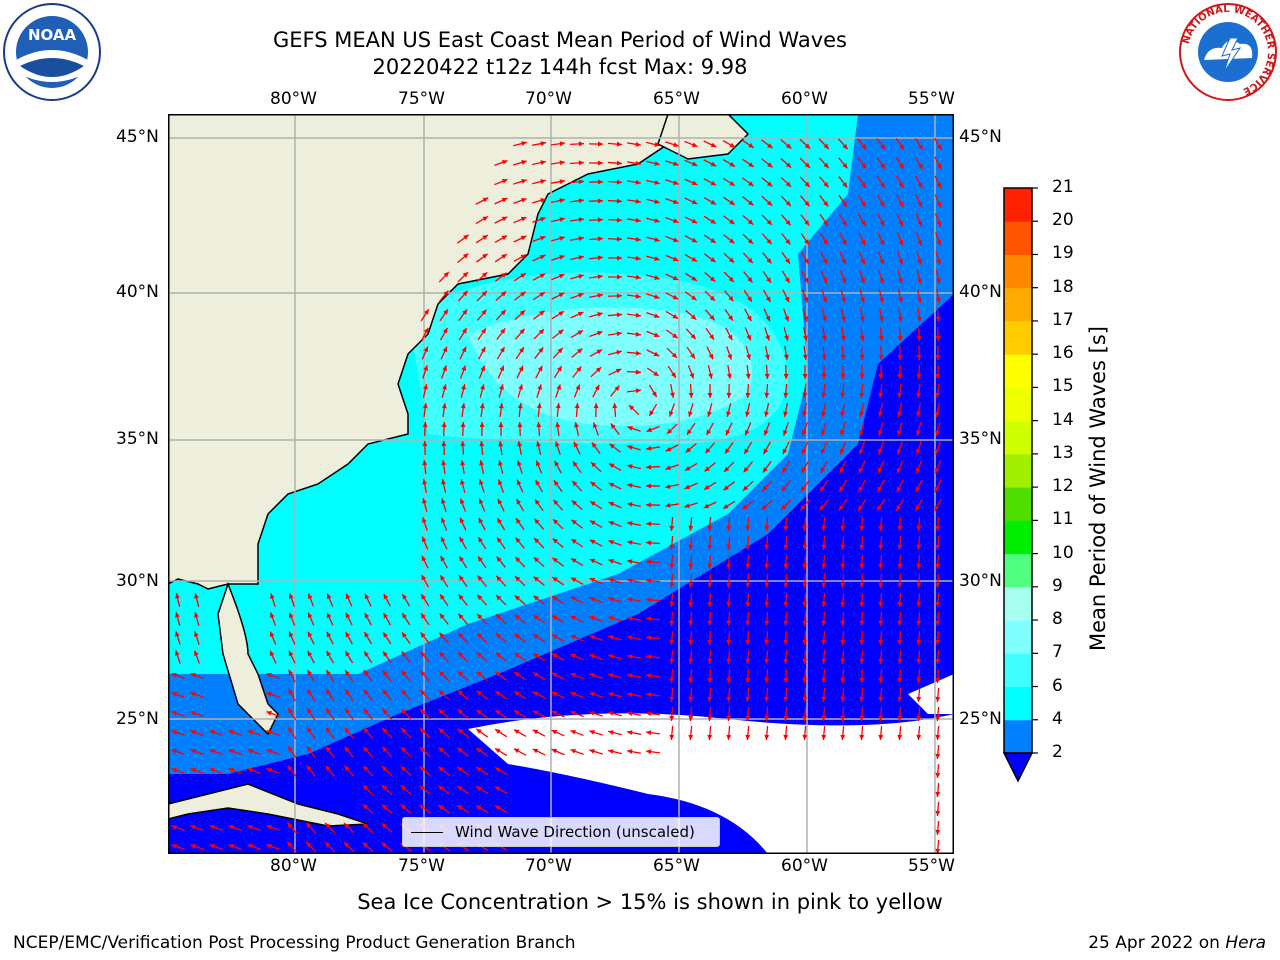 This screenshot has width=1280, height=960. I want to click on colorbar-segment, so click(1018, 504).